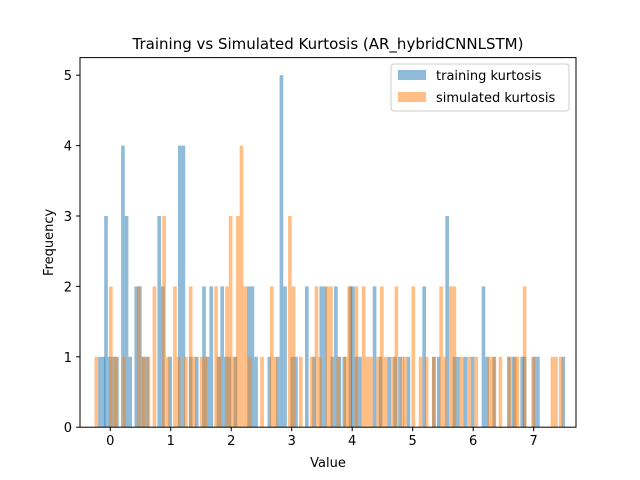 Image resolution: width=640 pixels, height=480 pixels. I want to click on legend-label-training: training kurtosis, so click(489, 76).